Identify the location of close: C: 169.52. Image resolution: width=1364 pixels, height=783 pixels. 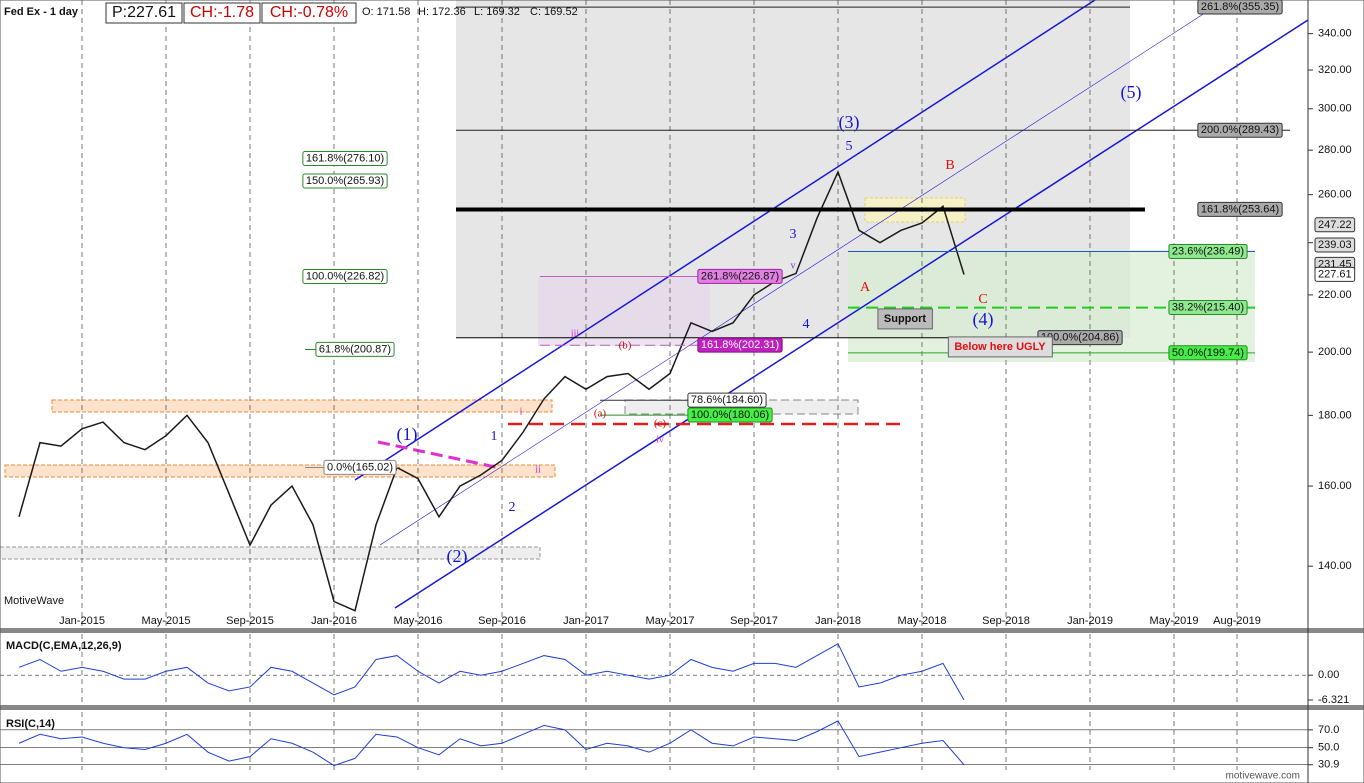
(554, 12).